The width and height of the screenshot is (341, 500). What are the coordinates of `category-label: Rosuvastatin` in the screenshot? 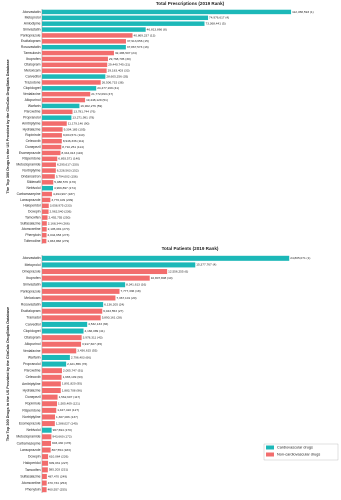 It's located at (31, 47).